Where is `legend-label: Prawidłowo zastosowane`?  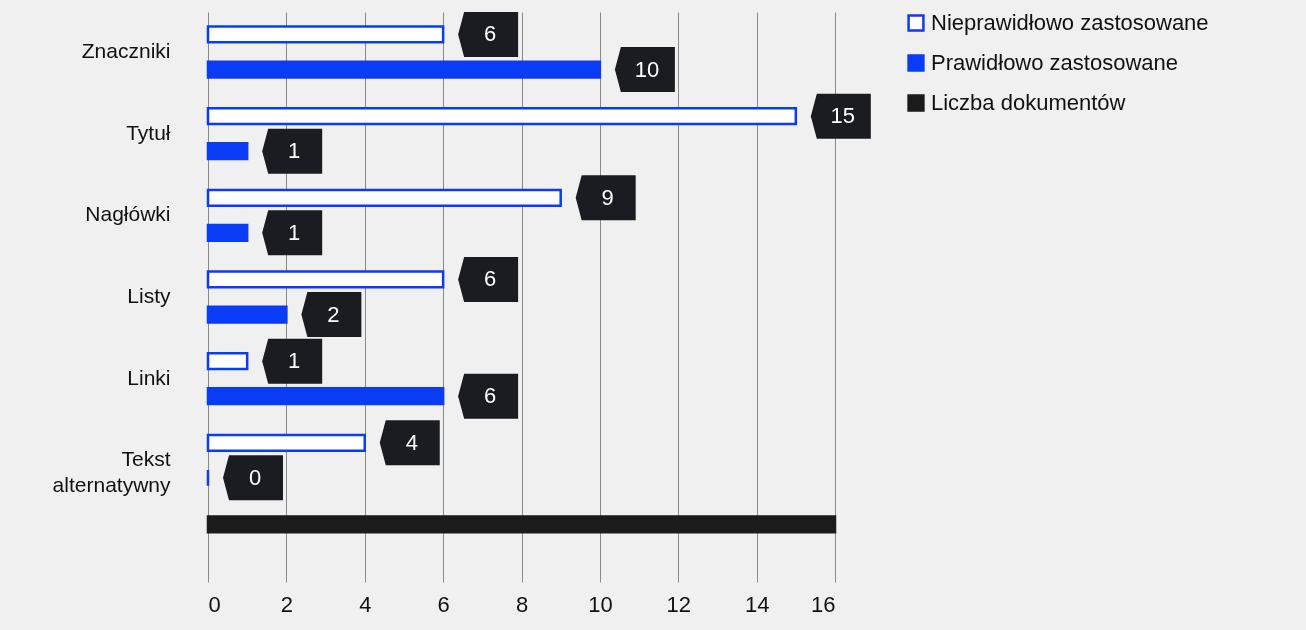 legend-label: Prawidłowo zastosowane is located at coordinates (1055, 62).